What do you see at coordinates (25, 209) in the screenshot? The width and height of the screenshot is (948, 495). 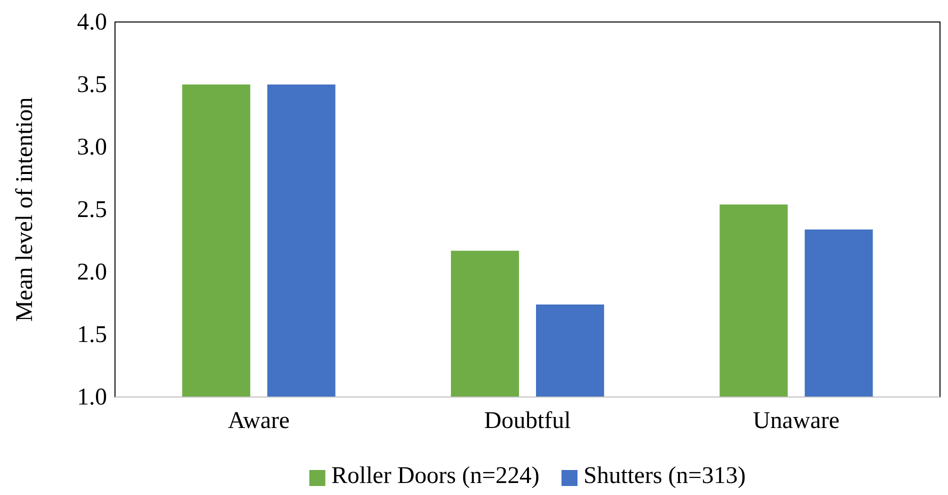 I see `y-axis-title: Mean level of intention` at bounding box center [25, 209].